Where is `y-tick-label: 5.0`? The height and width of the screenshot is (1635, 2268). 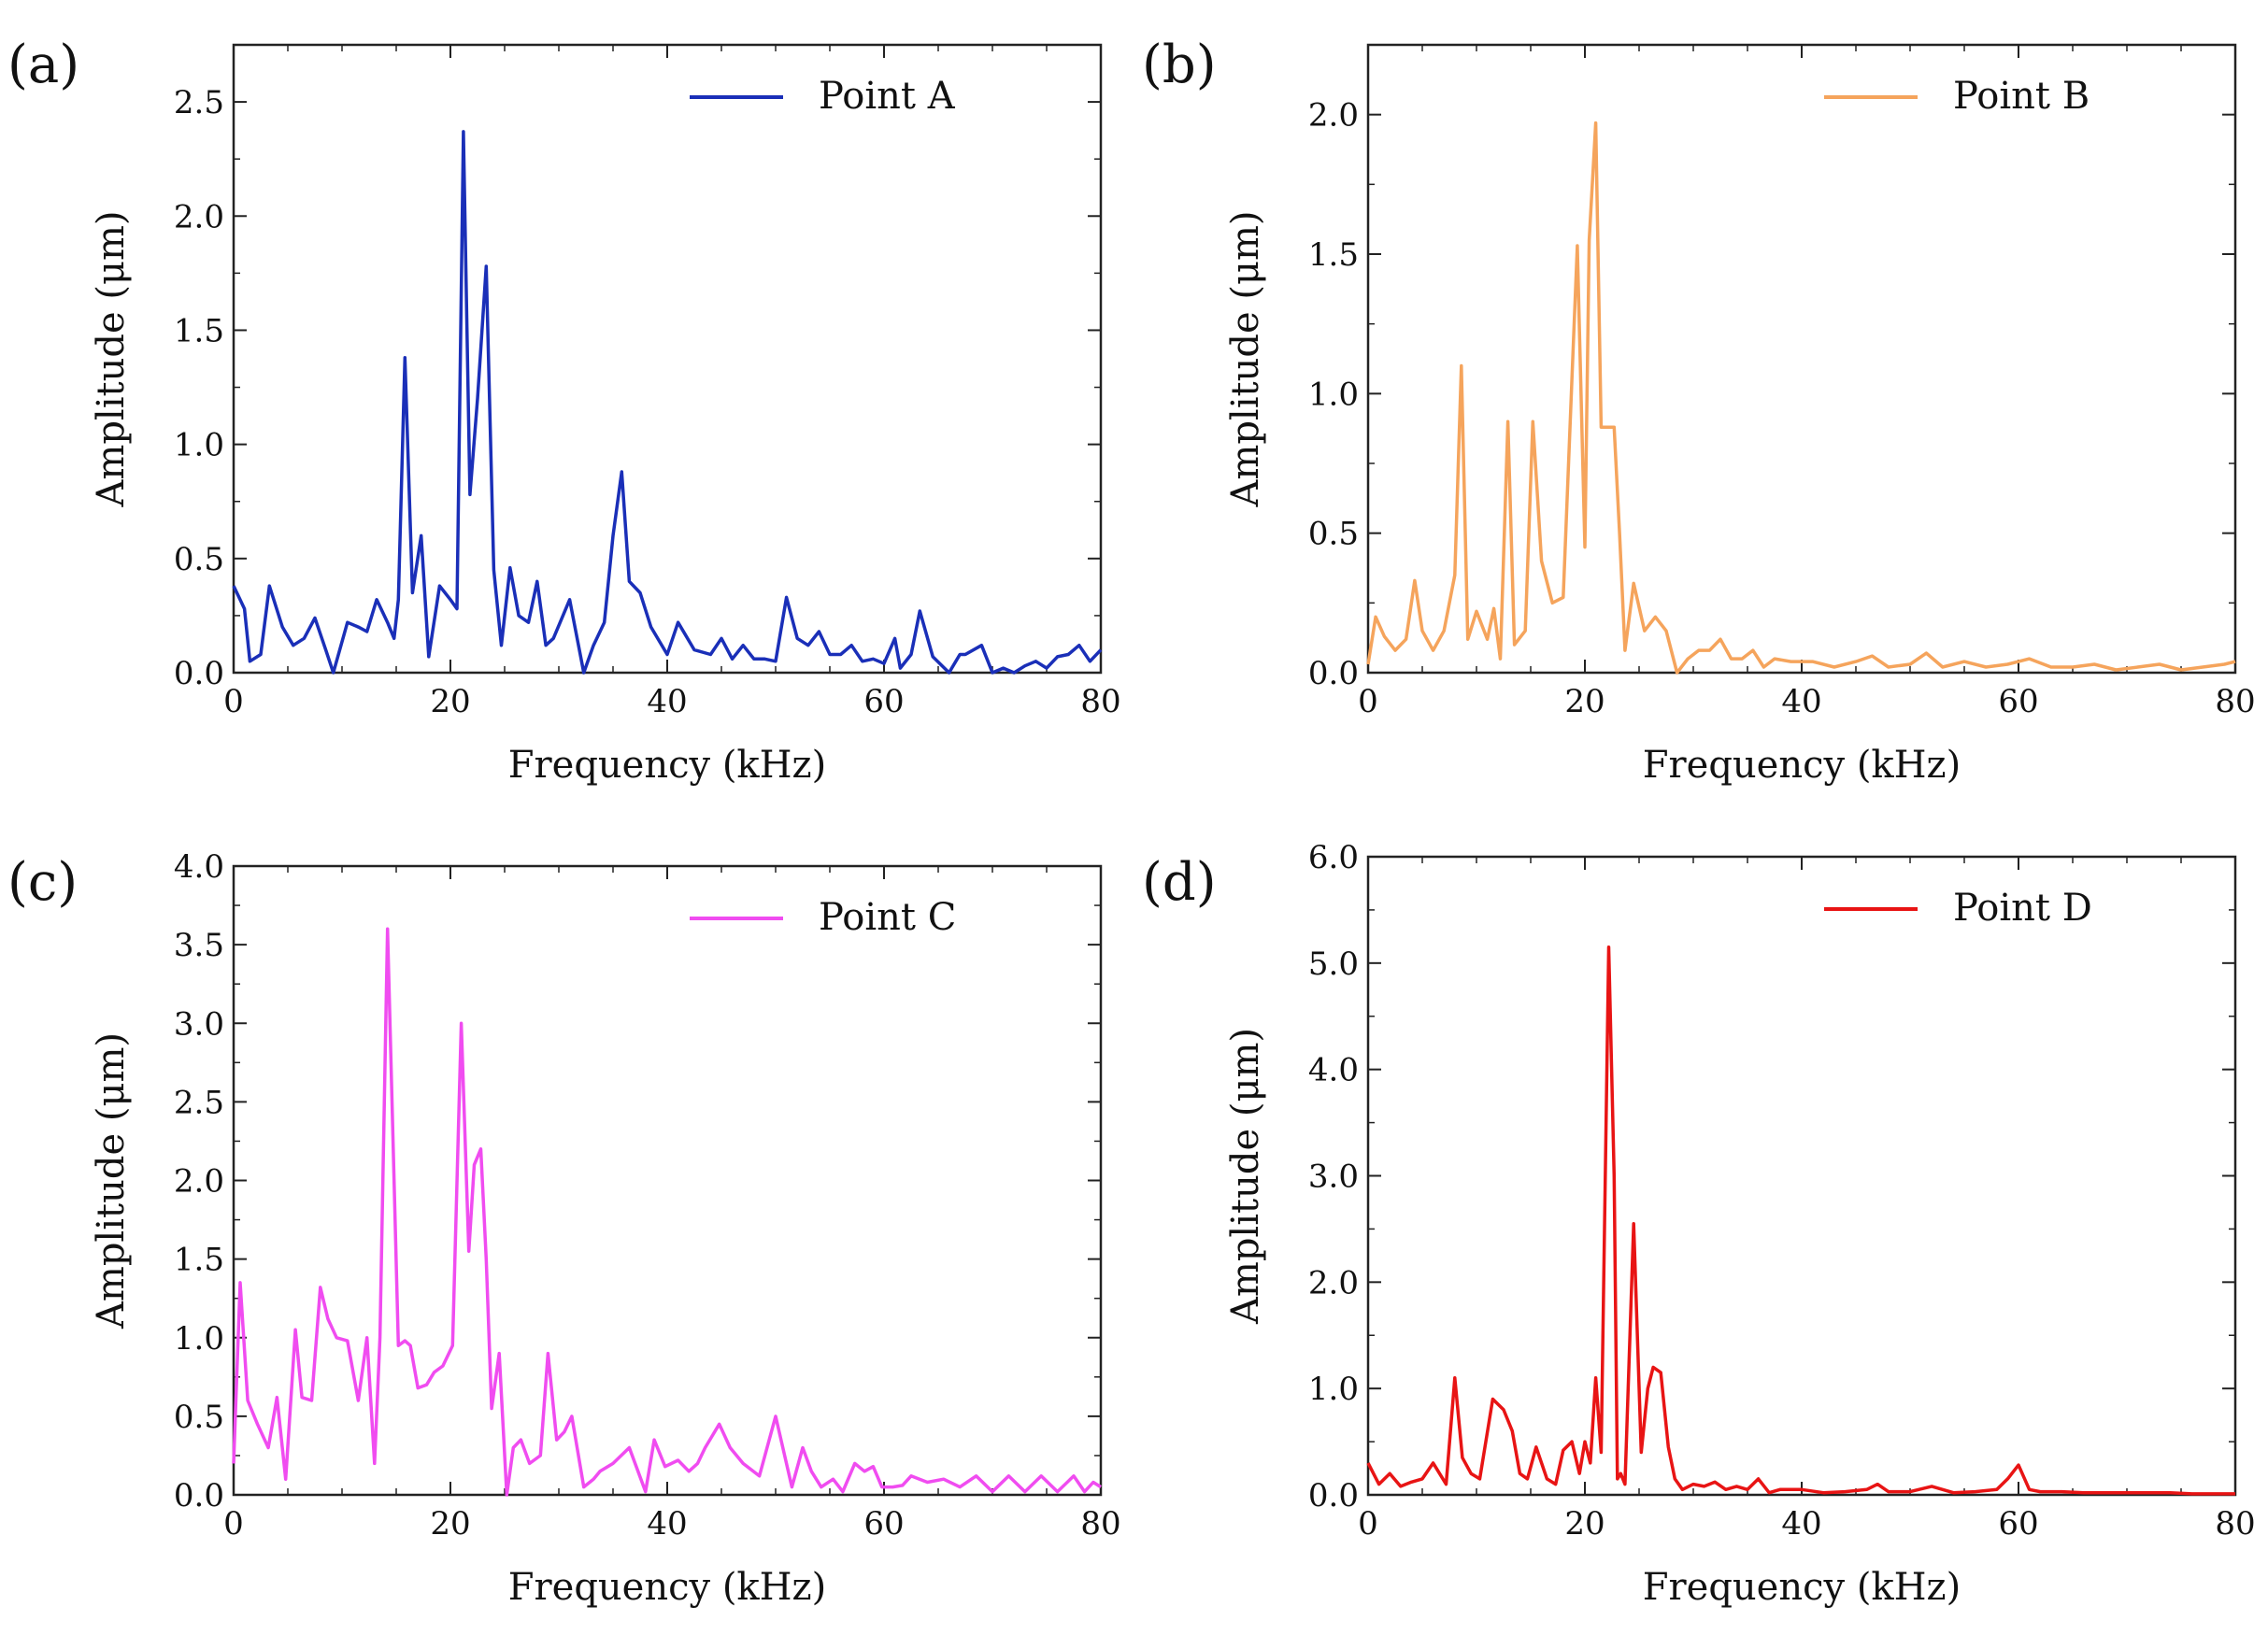
y-tick-label: 5.0 is located at coordinates (1333, 964).